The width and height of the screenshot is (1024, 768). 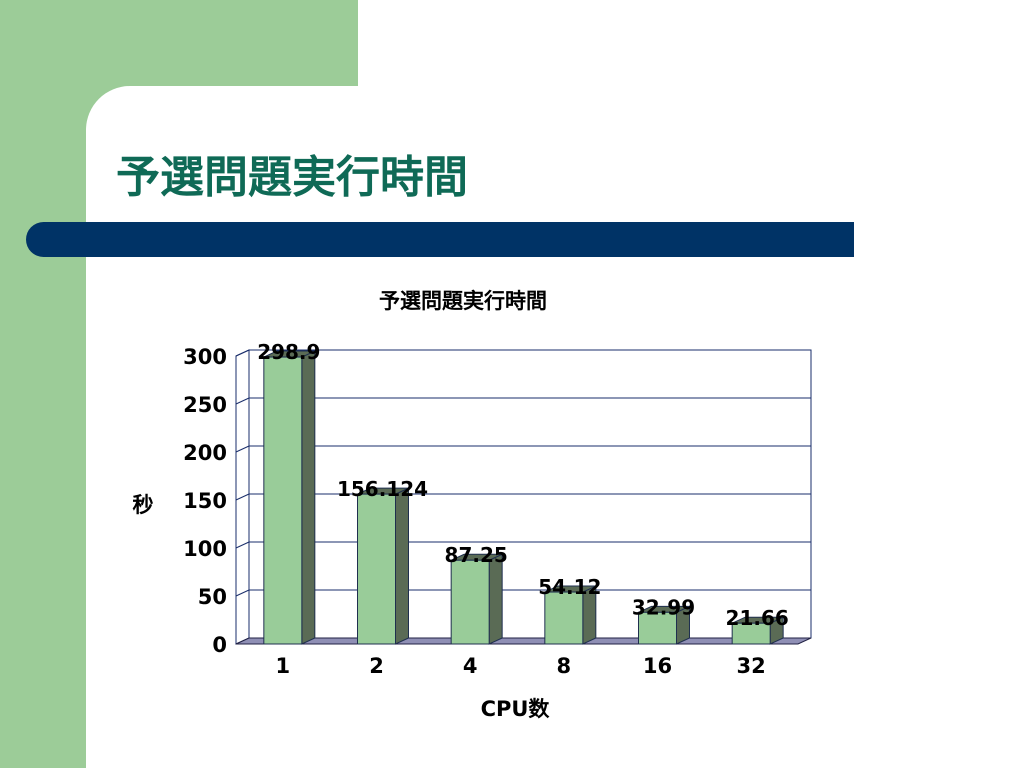 What do you see at coordinates (470, 666) in the screenshot?
I see `x-tick-label: 4` at bounding box center [470, 666].